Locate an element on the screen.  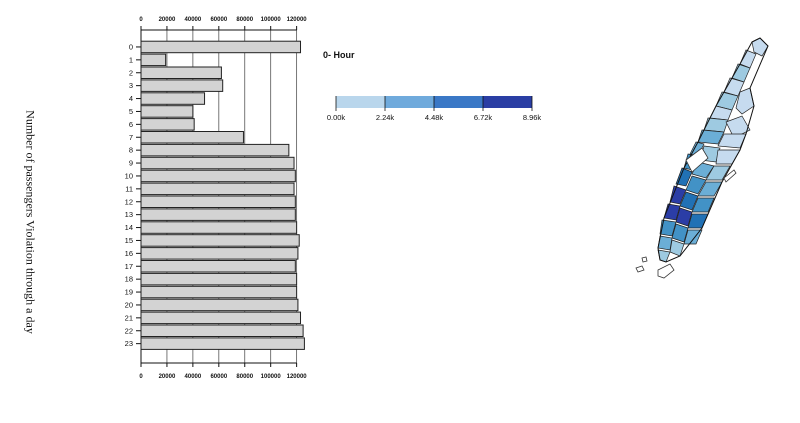
central-park-shape is located at coordinates (697, 160).